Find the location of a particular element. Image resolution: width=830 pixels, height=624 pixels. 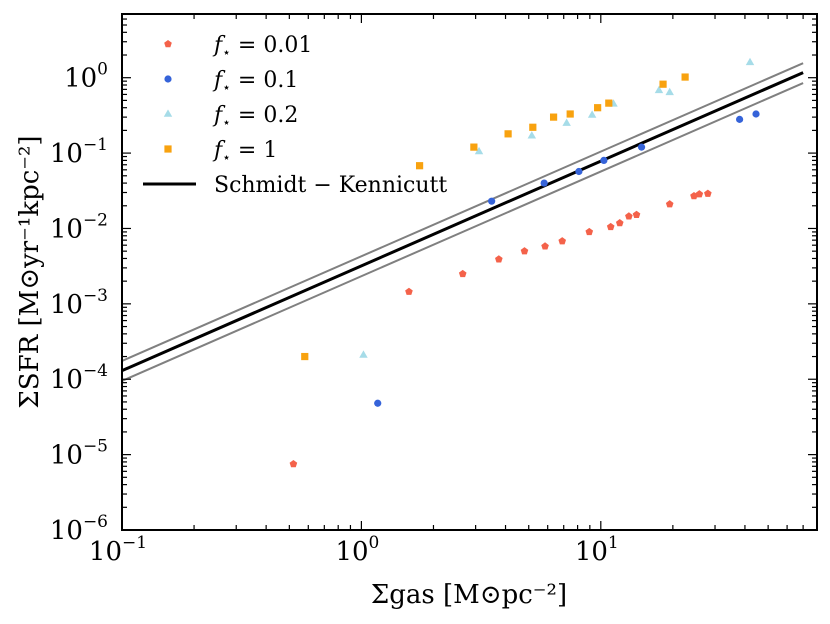

x-axis-label: Σgas [M⊙pc⁻²] is located at coordinates (469, 595).